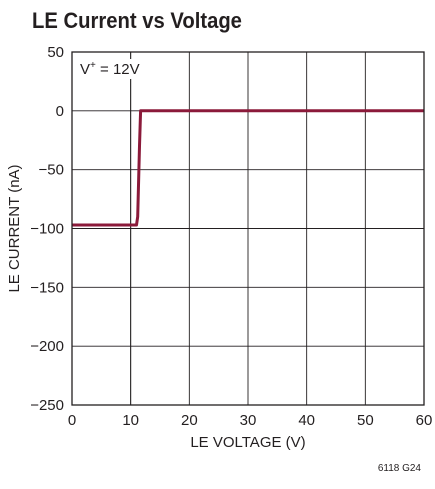 The image size is (435, 489). What do you see at coordinates (47, 405) in the screenshot?
I see `y-tick-label: −250` at bounding box center [47, 405].